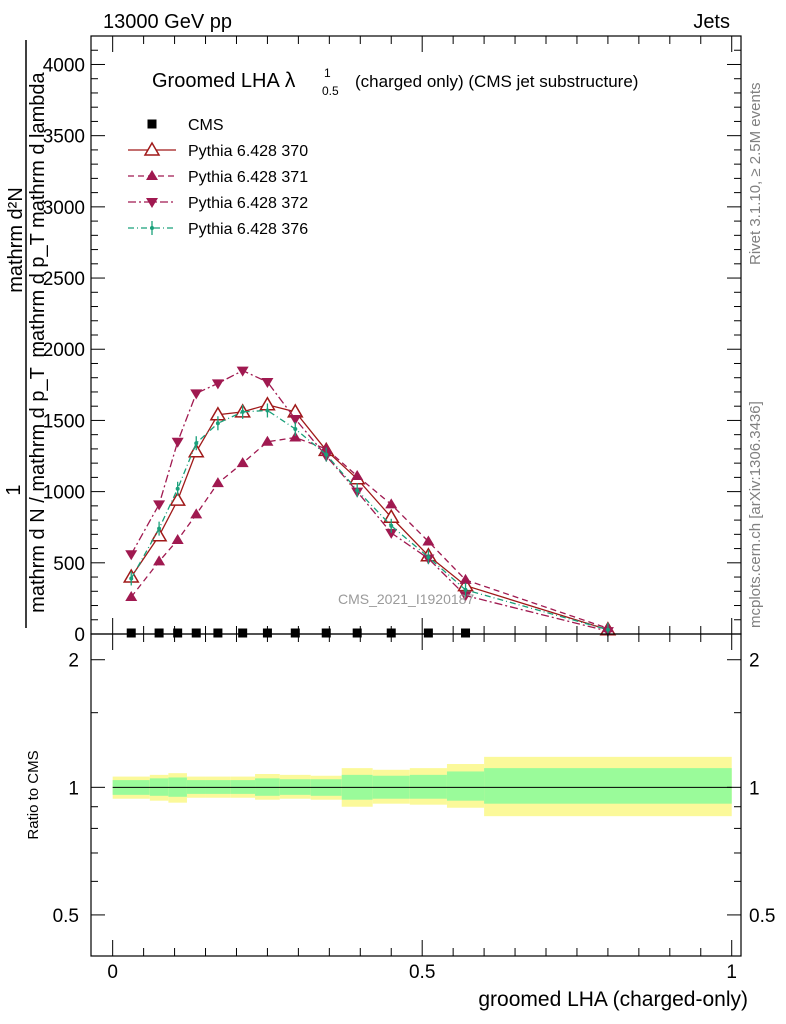 This screenshot has height=1024, width=786. What do you see at coordinates (754, 661) in the screenshot?
I see `ratio-y-tick-label-right: 2` at bounding box center [754, 661].